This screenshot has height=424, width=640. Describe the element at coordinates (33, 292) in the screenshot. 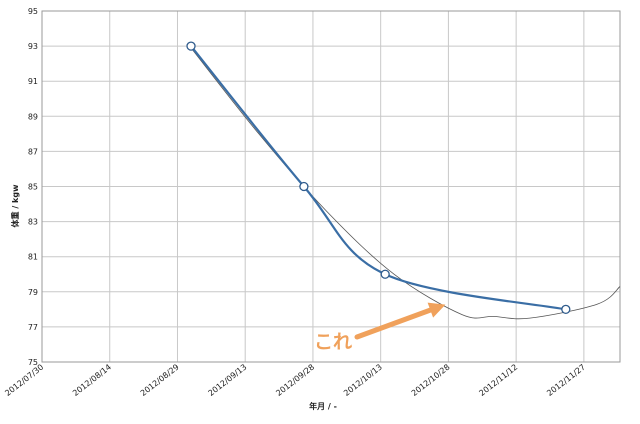

I see `y-tick-label: 79` at that location.